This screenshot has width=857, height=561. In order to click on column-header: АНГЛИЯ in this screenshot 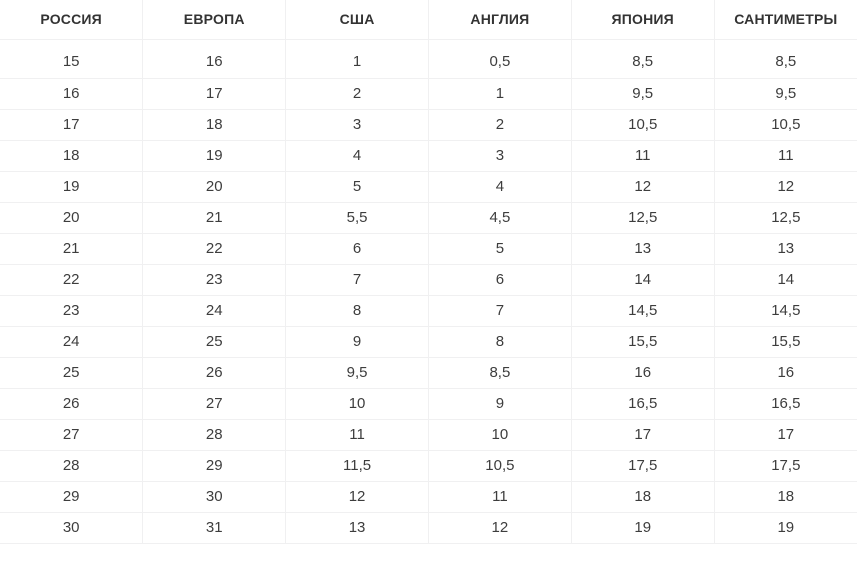, I will do `click(499, 20)`.